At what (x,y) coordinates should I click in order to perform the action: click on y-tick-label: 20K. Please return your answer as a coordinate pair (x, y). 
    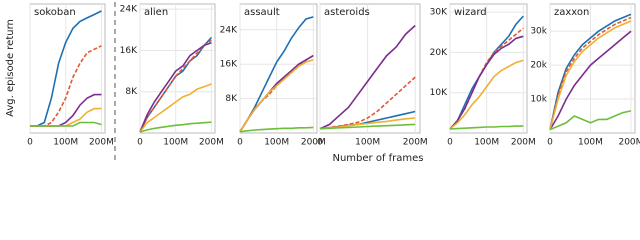
    Looking at the image, I should click on (439, 53).